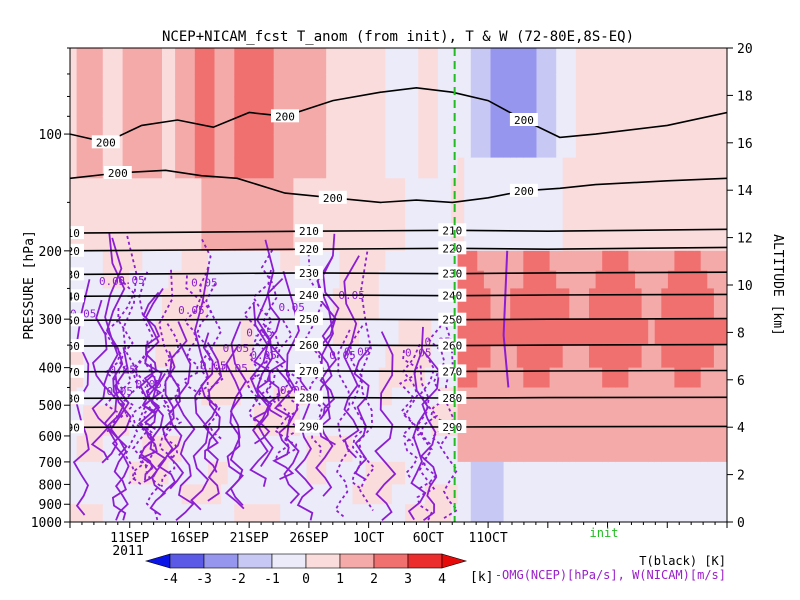  I want to click on temperature-label-box, so click(452, 319).